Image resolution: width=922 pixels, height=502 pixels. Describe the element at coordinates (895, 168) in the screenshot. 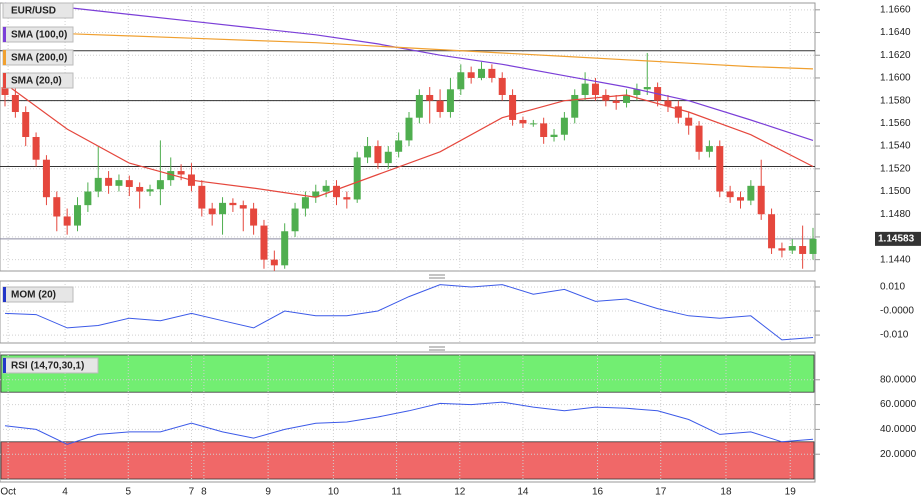

I see `y-tick-label: 1.1520` at that location.